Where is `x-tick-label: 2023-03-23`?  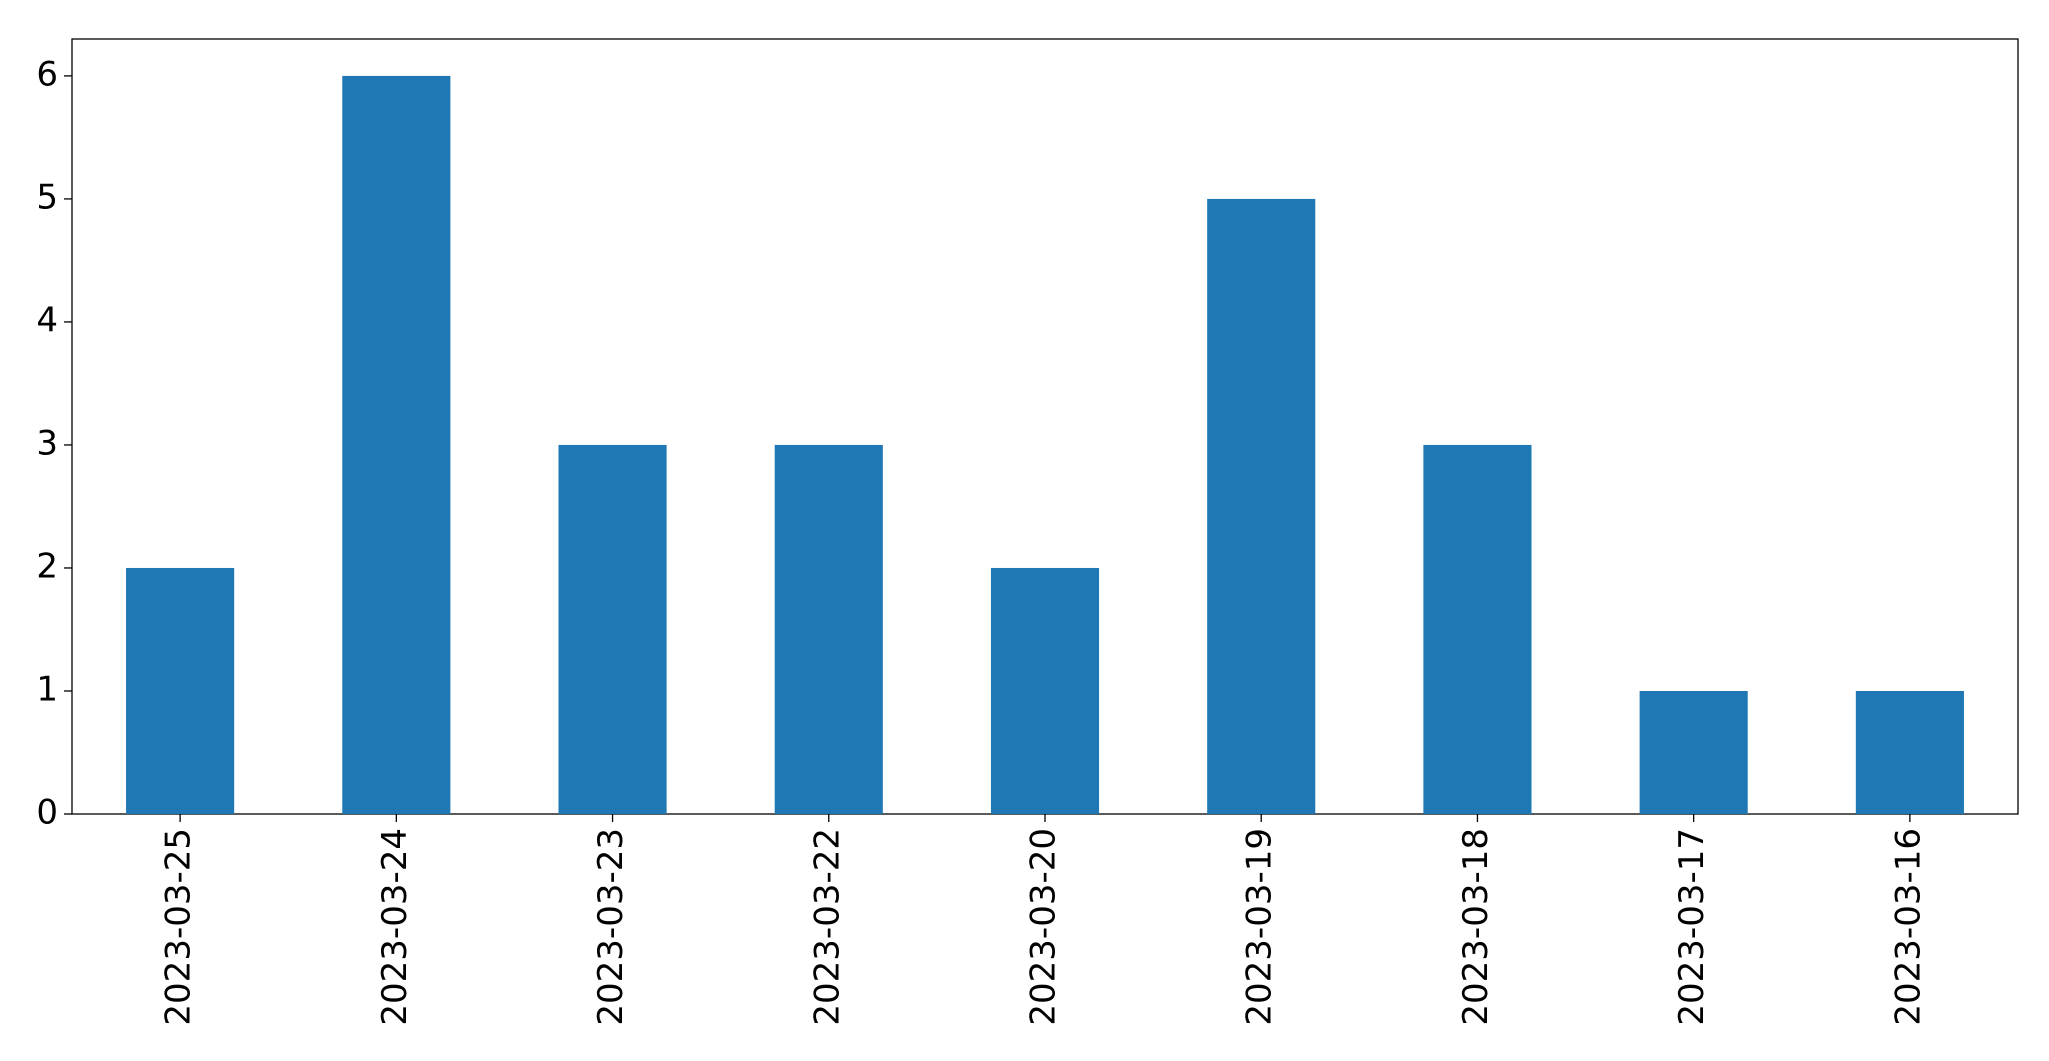 x-tick-label: 2023-03-23 is located at coordinates (611, 927).